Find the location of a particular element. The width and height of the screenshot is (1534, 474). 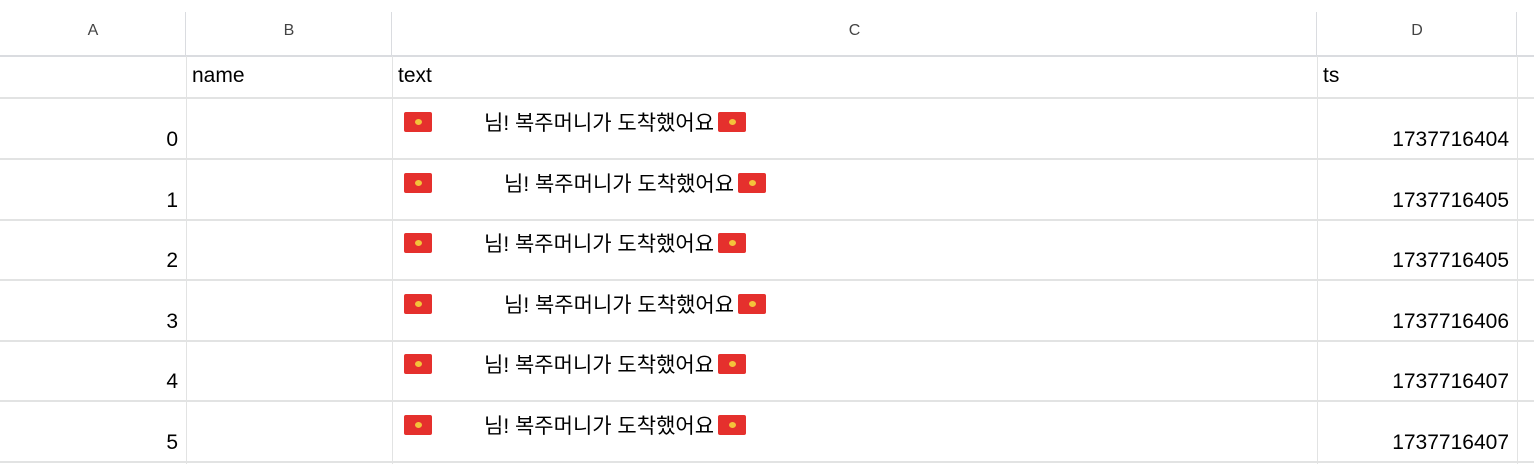

row-index-cell: 0 is located at coordinates (93, 128).